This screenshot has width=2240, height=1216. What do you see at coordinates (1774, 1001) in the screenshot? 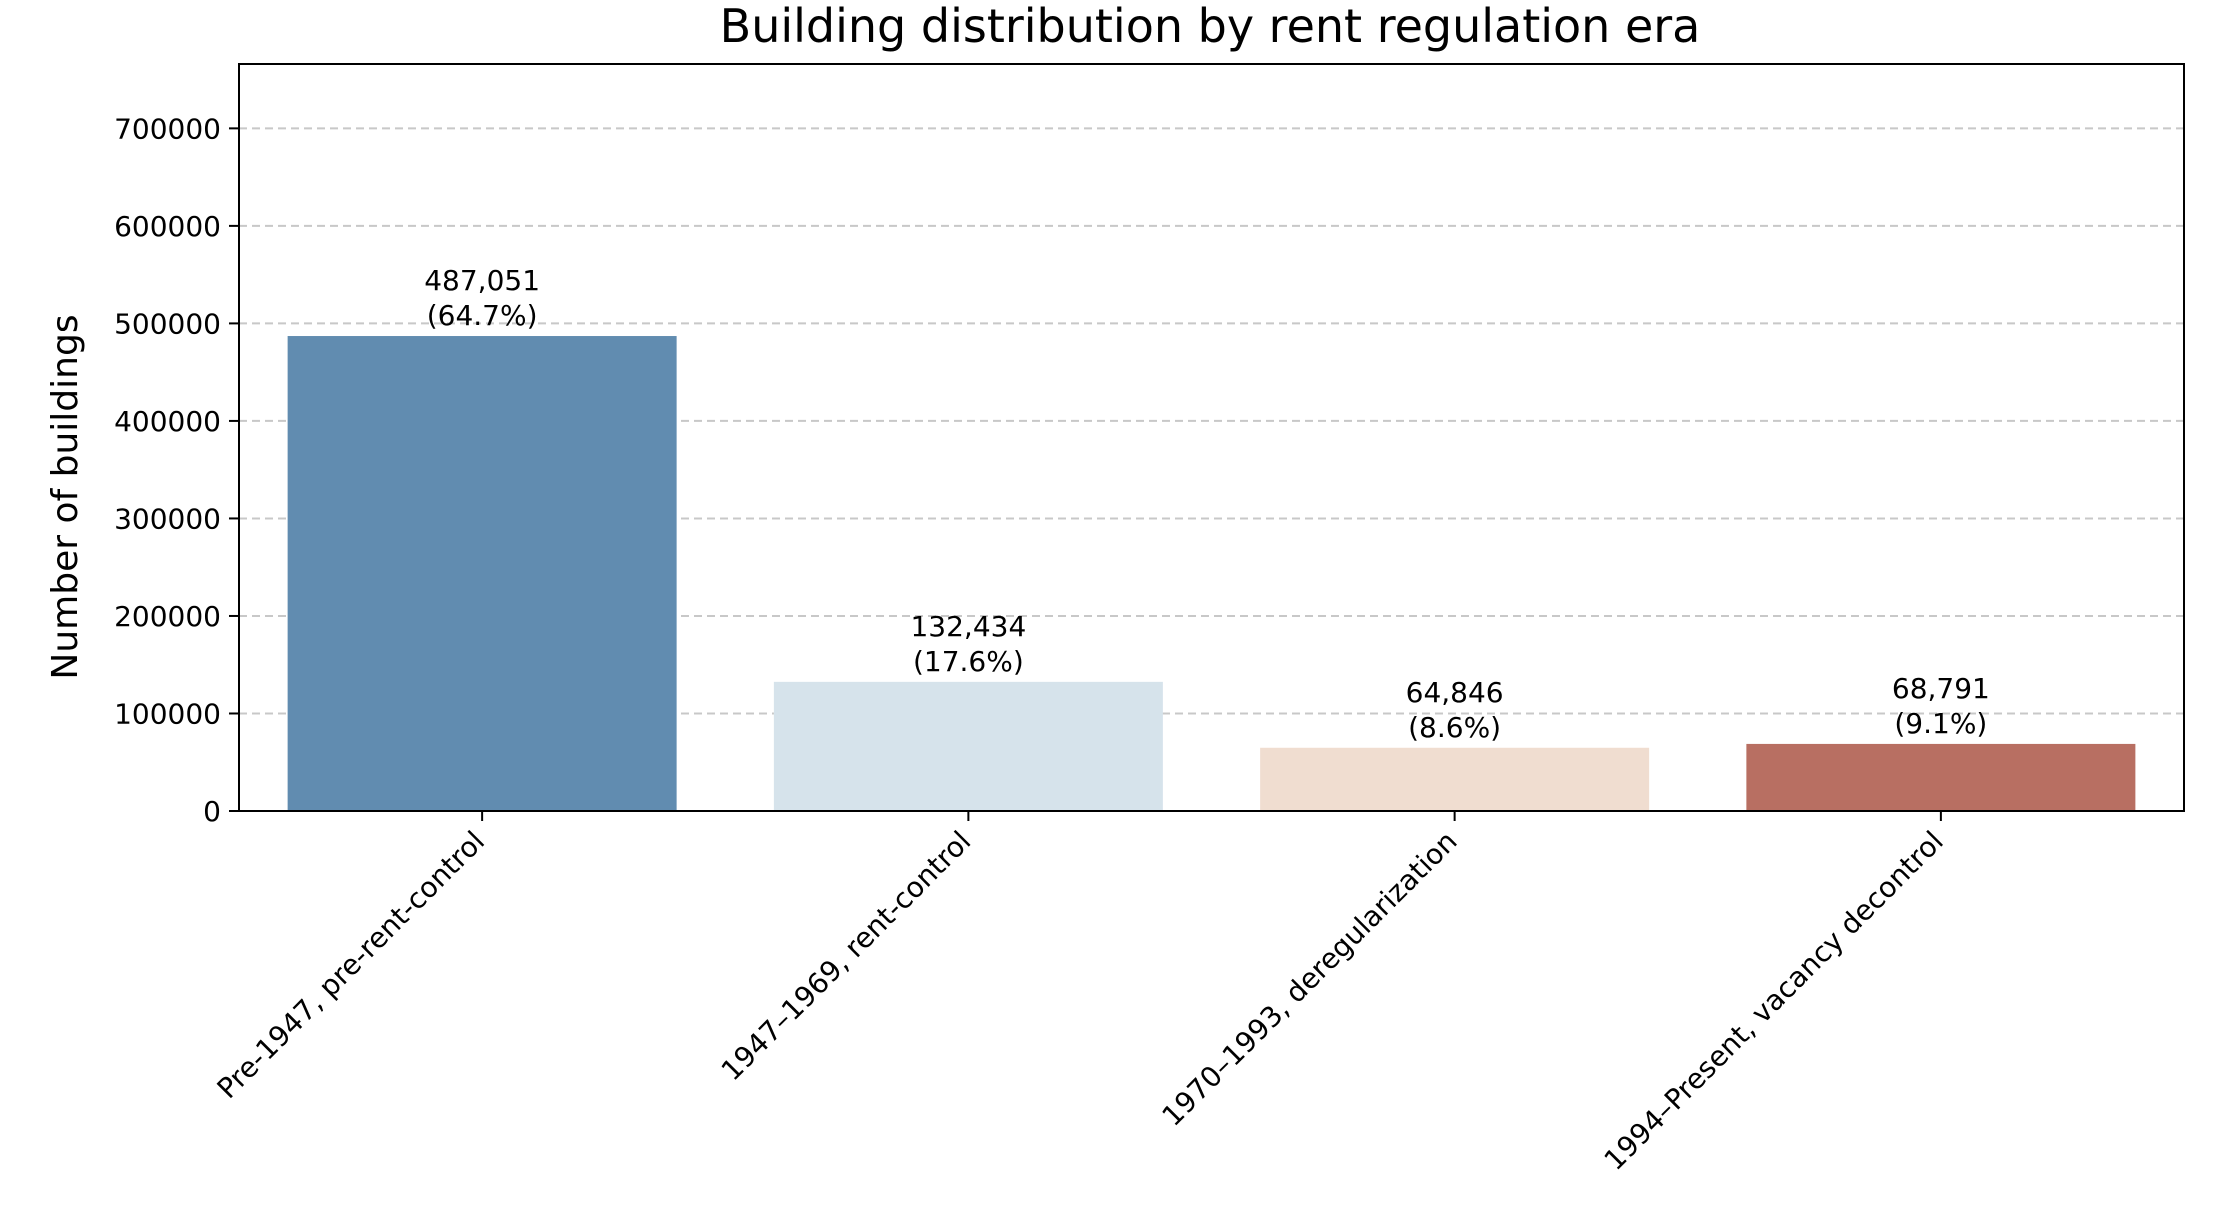
I see `x-tick-label: 1994–Present, vacancy decontrol` at bounding box center [1774, 1001].